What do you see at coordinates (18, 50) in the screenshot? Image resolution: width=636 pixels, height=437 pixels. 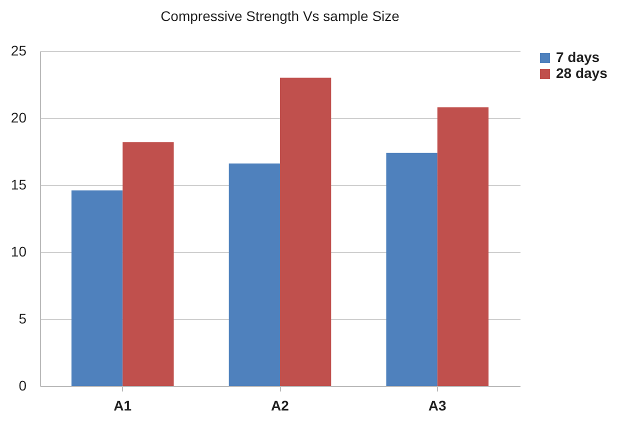 I see `y-tick-label: 25` at bounding box center [18, 50].